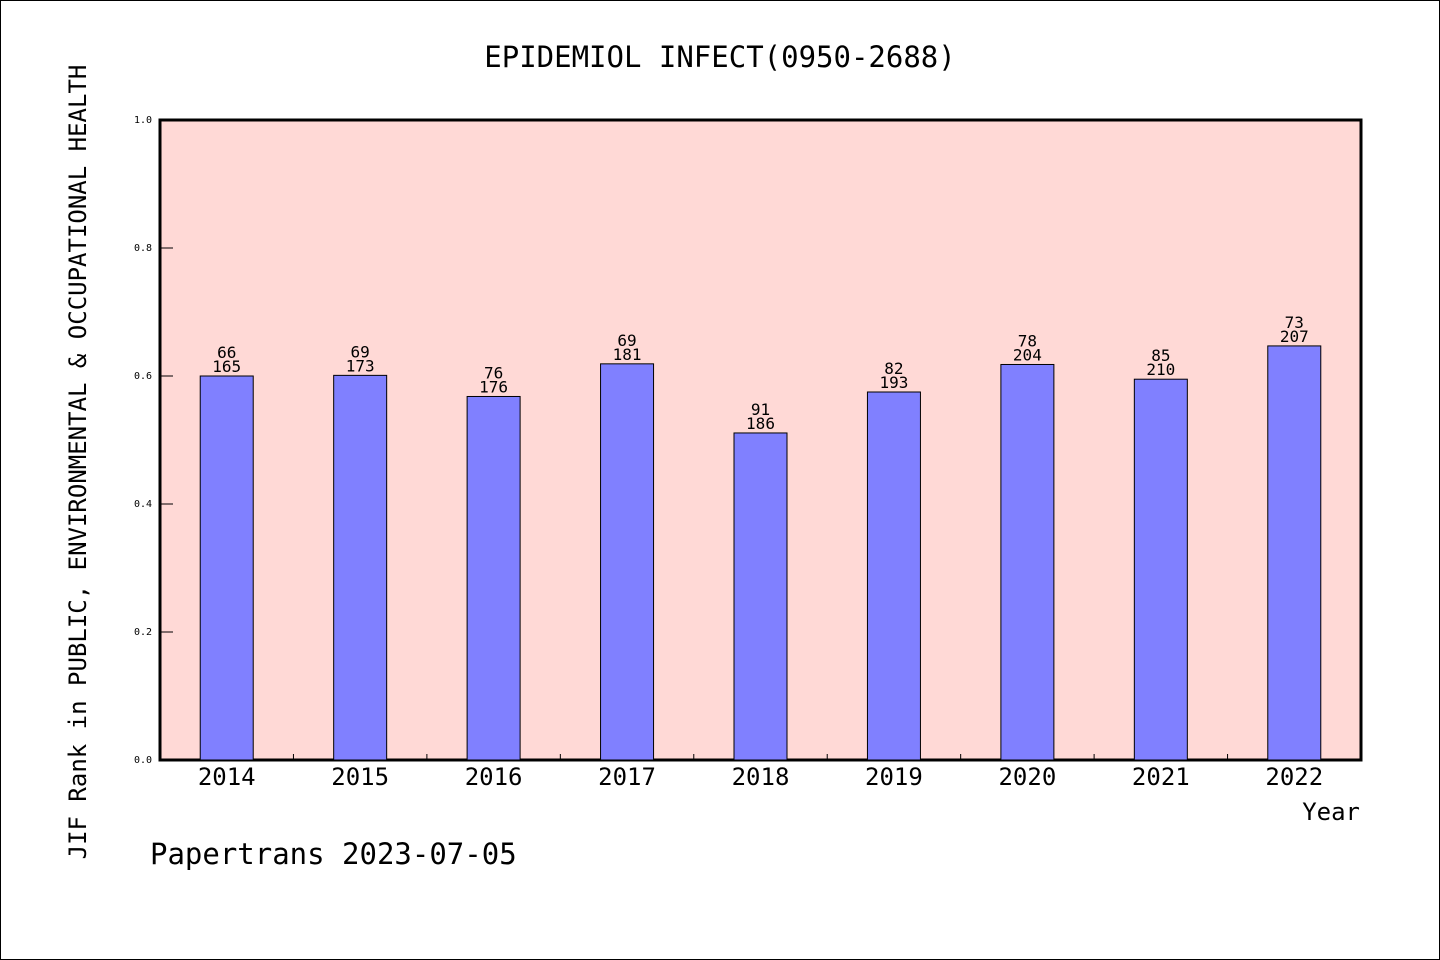 This screenshot has width=1440, height=960. What do you see at coordinates (493, 372) in the screenshot?
I see `bar-rank-label: 76` at bounding box center [493, 372].